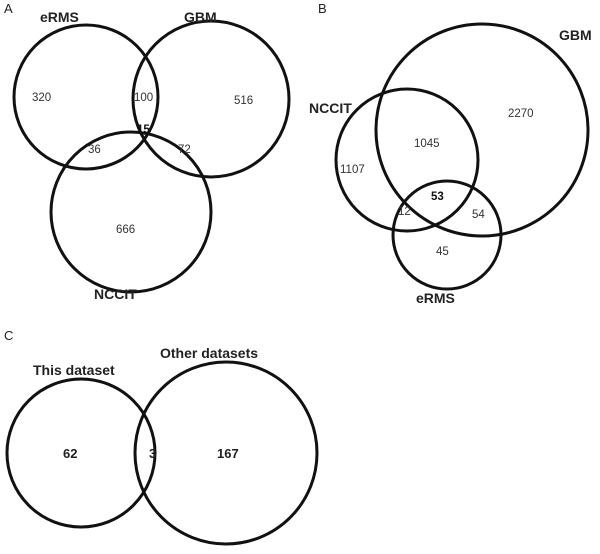  I want to click on region-nccit-only-a: 666, so click(125, 230).